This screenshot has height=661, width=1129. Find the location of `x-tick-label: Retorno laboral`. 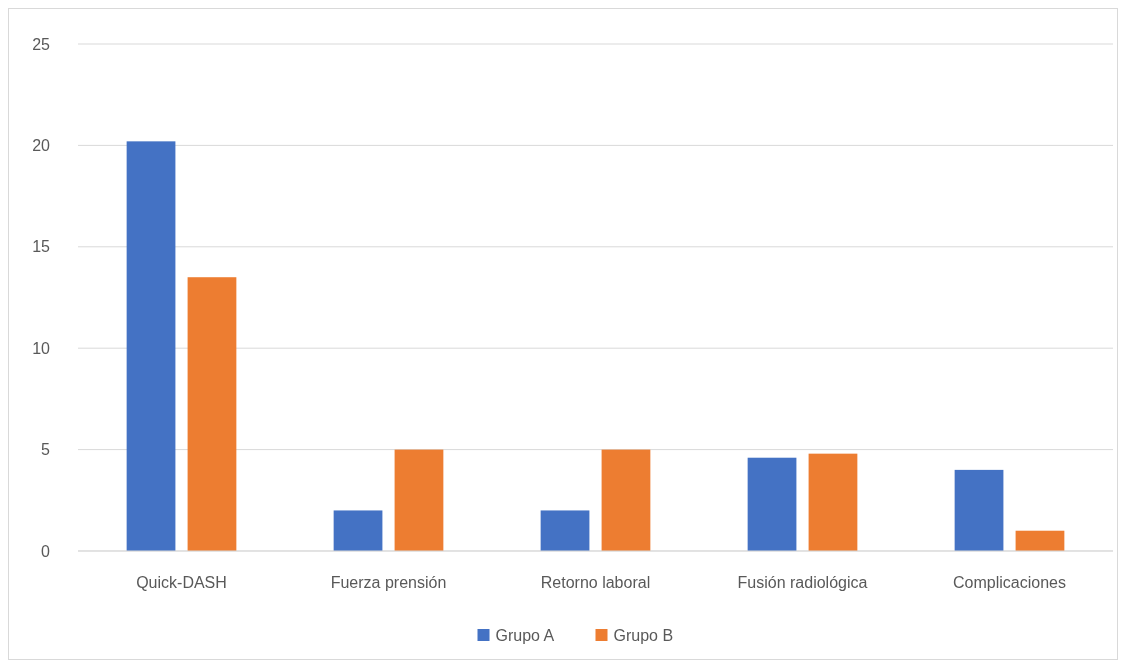

x-tick-label: Retorno laboral is located at coordinates (595, 582).